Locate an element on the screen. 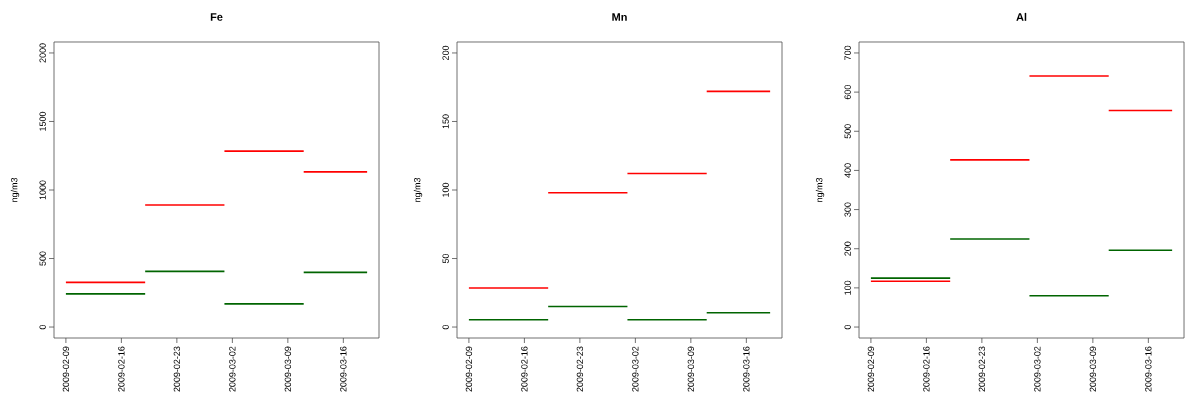  chart-title: Al is located at coordinates (1021, 16).